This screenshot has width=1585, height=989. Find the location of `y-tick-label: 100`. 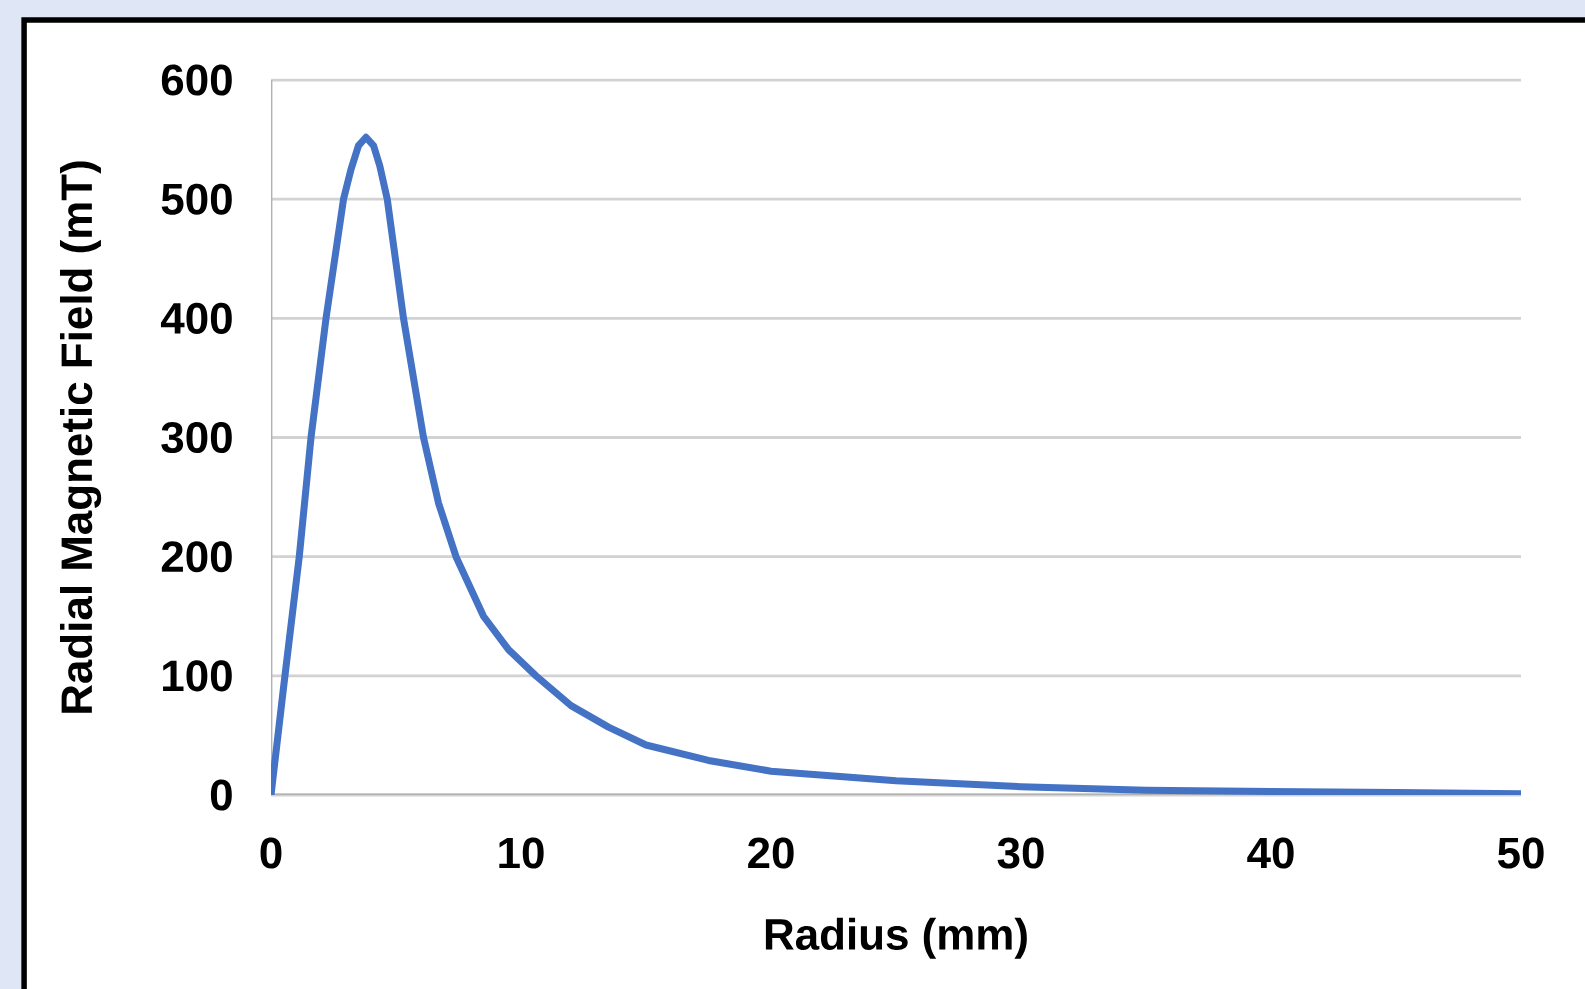

y-tick-label: 100 is located at coordinates (197, 676).